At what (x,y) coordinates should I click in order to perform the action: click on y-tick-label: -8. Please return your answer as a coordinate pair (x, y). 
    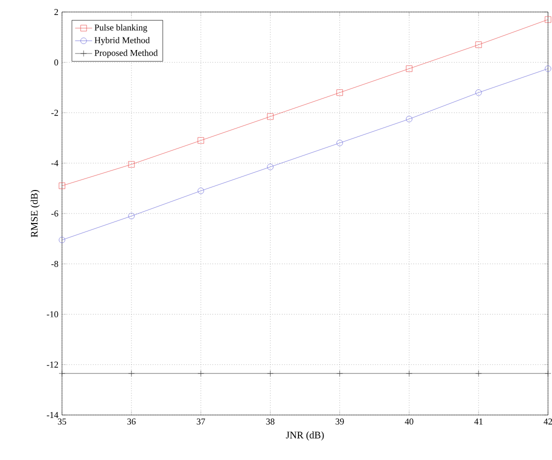
    Looking at the image, I should click on (54, 263).